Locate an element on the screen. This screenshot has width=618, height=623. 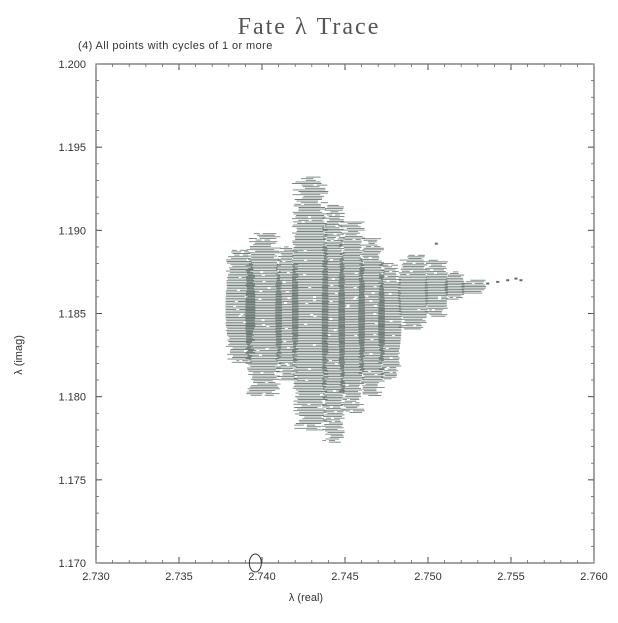
y-tick-label: 1.195 is located at coordinates (72, 148).